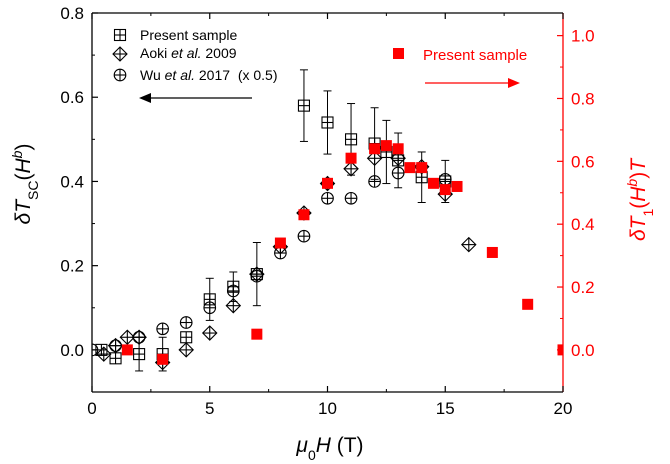 The width and height of the screenshot is (670, 464). Describe the element at coordinates (72, 350) in the screenshot. I see `left-tick-label: 0.0` at that location.